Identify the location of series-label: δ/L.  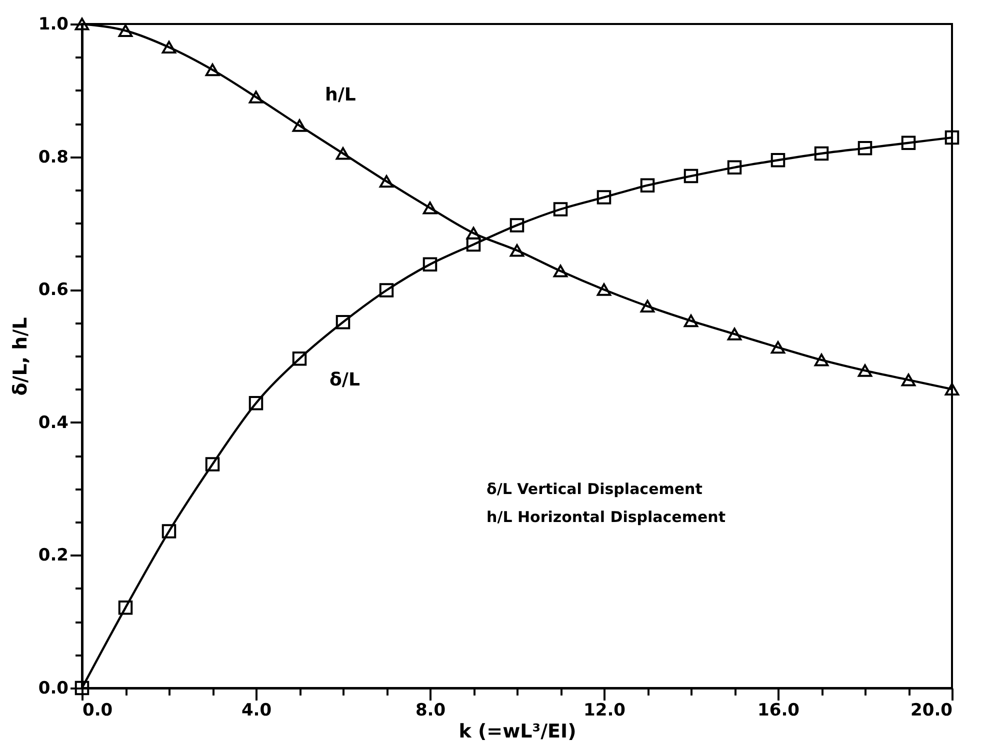
(345, 380).